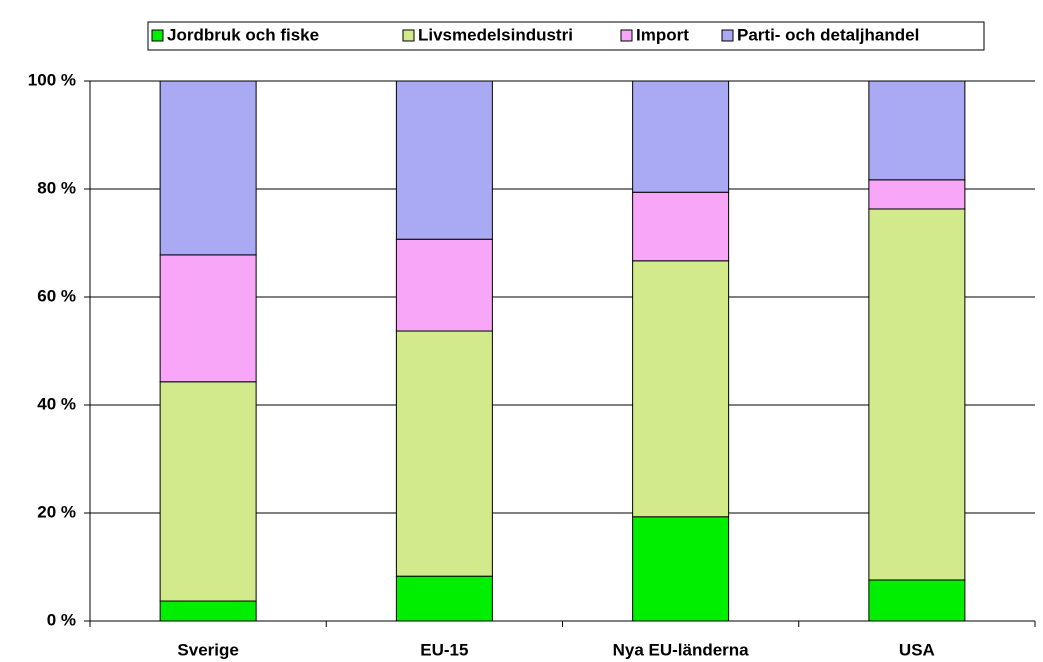 The width and height of the screenshot is (1043, 662). What do you see at coordinates (444, 649) in the screenshot?
I see `x-tick-label: EU-15` at bounding box center [444, 649].